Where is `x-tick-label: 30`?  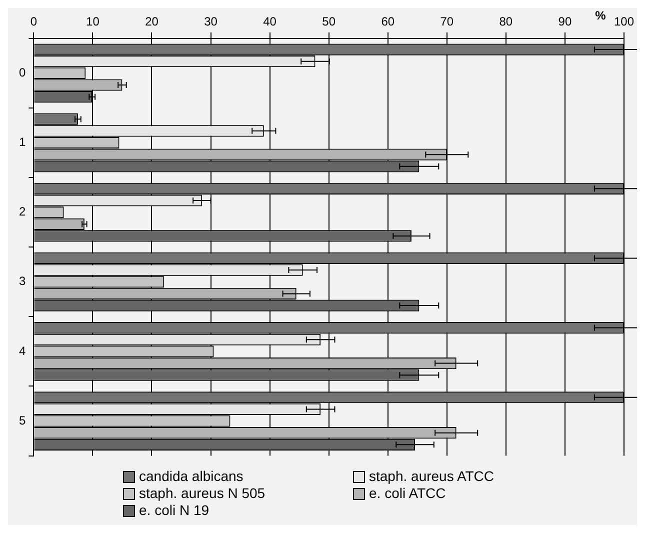 x-tick-label: 30 is located at coordinates (211, 21).